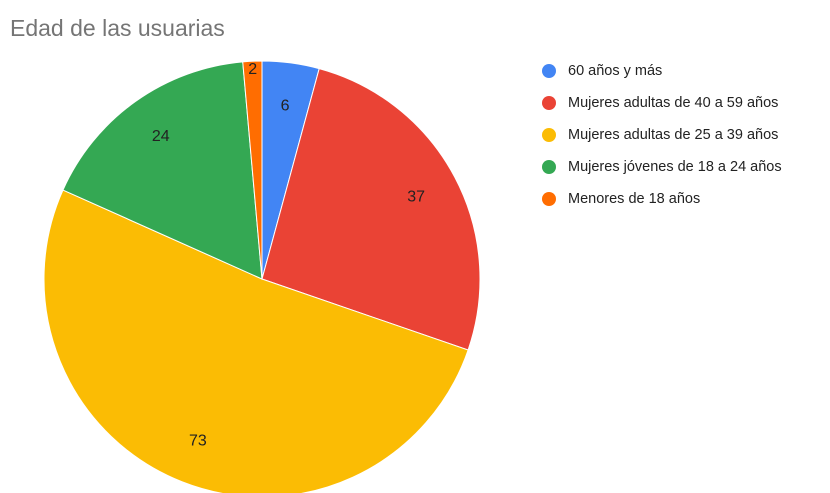 The width and height of the screenshot is (830, 493). Describe the element at coordinates (634, 199) in the screenshot. I see `legend-label: Menores de 18 años` at that location.